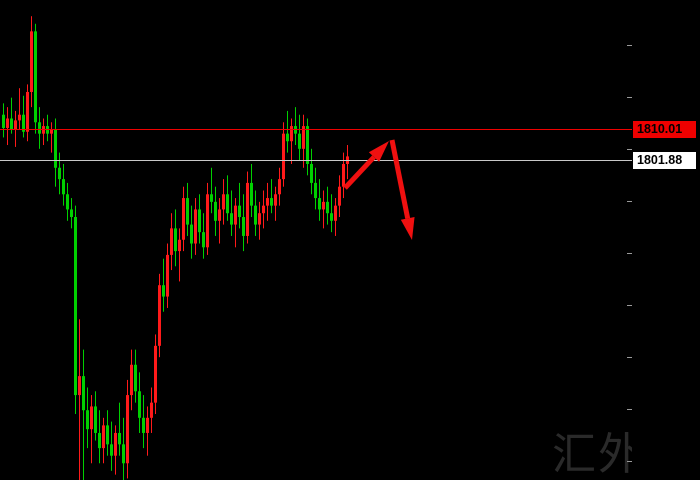 The height and width of the screenshot is (480, 700). What do you see at coordinates (316, 160) in the screenshot?
I see `crosshair-line` at bounding box center [316, 160].